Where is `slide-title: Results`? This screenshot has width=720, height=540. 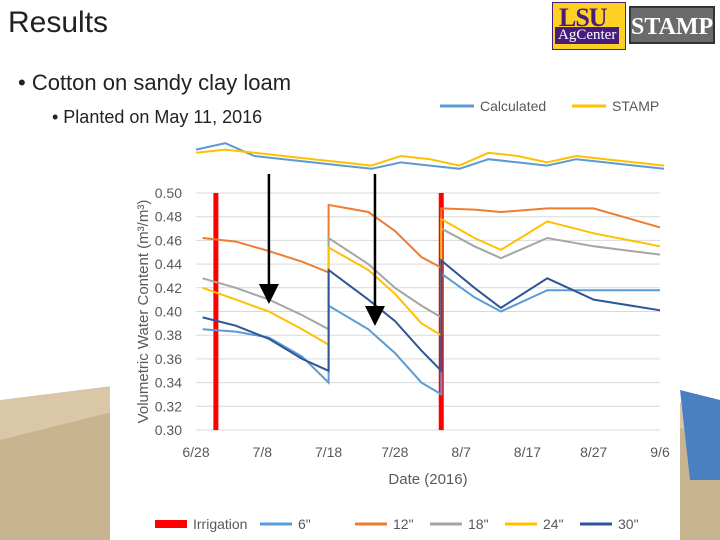
slide-title: Results is located at coordinates (58, 22).